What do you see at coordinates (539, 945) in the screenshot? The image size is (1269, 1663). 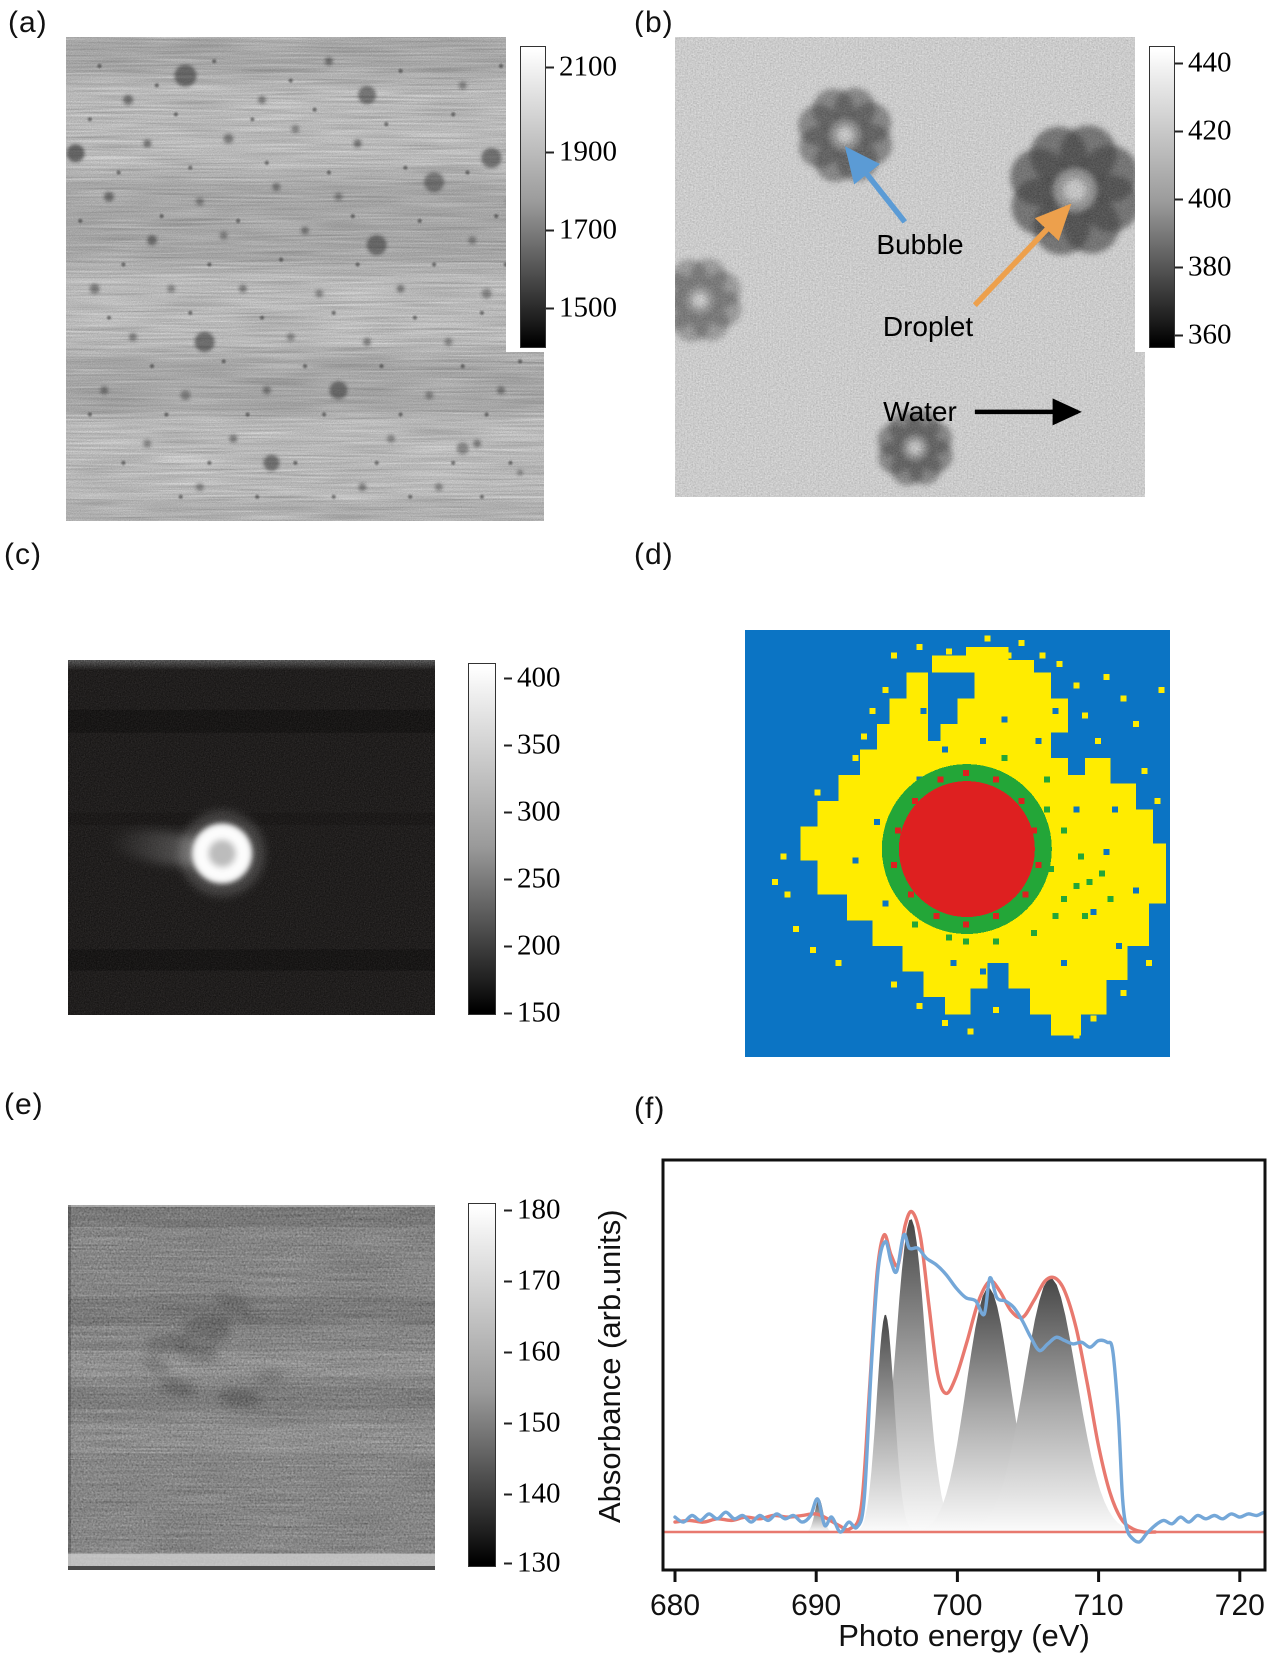 I see `colorbar-tick-label: 200` at bounding box center [539, 945].